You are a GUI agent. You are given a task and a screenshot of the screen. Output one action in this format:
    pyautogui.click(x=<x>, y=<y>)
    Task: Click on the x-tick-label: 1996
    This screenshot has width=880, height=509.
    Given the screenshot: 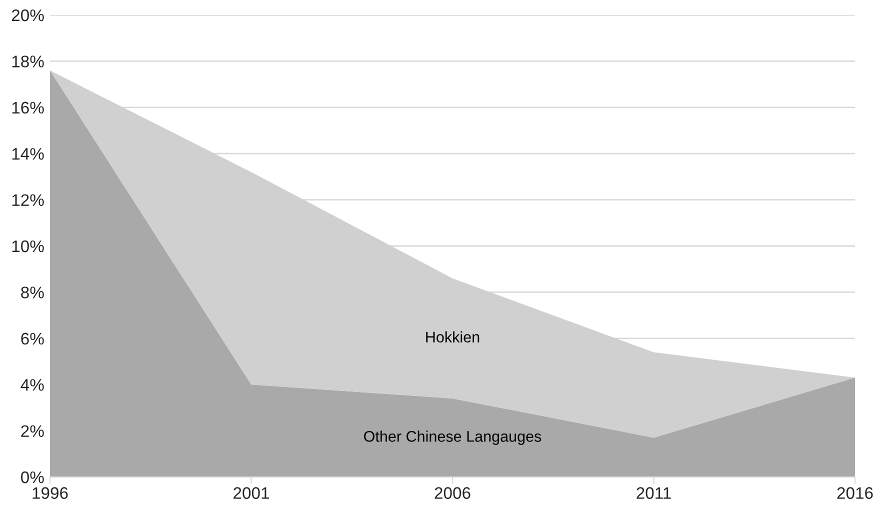 What is the action you would take?
    pyautogui.click(x=50, y=493)
    